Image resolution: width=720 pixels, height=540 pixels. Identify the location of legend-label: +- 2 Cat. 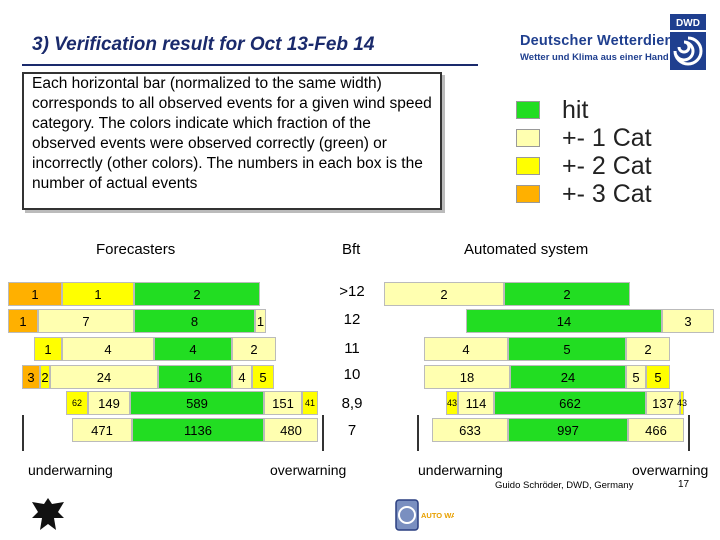
(607, 166).